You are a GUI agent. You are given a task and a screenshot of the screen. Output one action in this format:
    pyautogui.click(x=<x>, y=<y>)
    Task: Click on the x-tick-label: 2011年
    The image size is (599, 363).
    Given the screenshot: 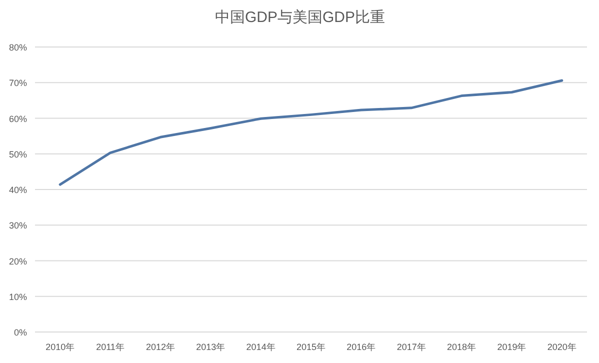 What is the action you would take?
    pyautogui.click(x=110, y=347)
    